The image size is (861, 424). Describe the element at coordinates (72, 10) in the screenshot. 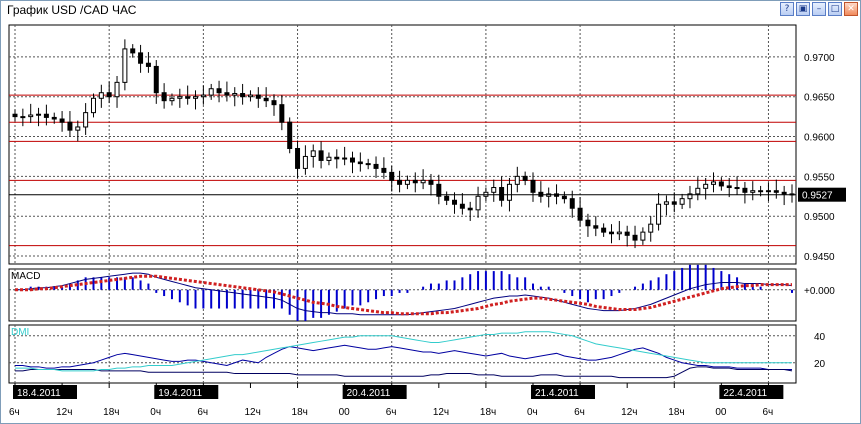

I see `window-title: График USD /CAD ЧАС` at that location.